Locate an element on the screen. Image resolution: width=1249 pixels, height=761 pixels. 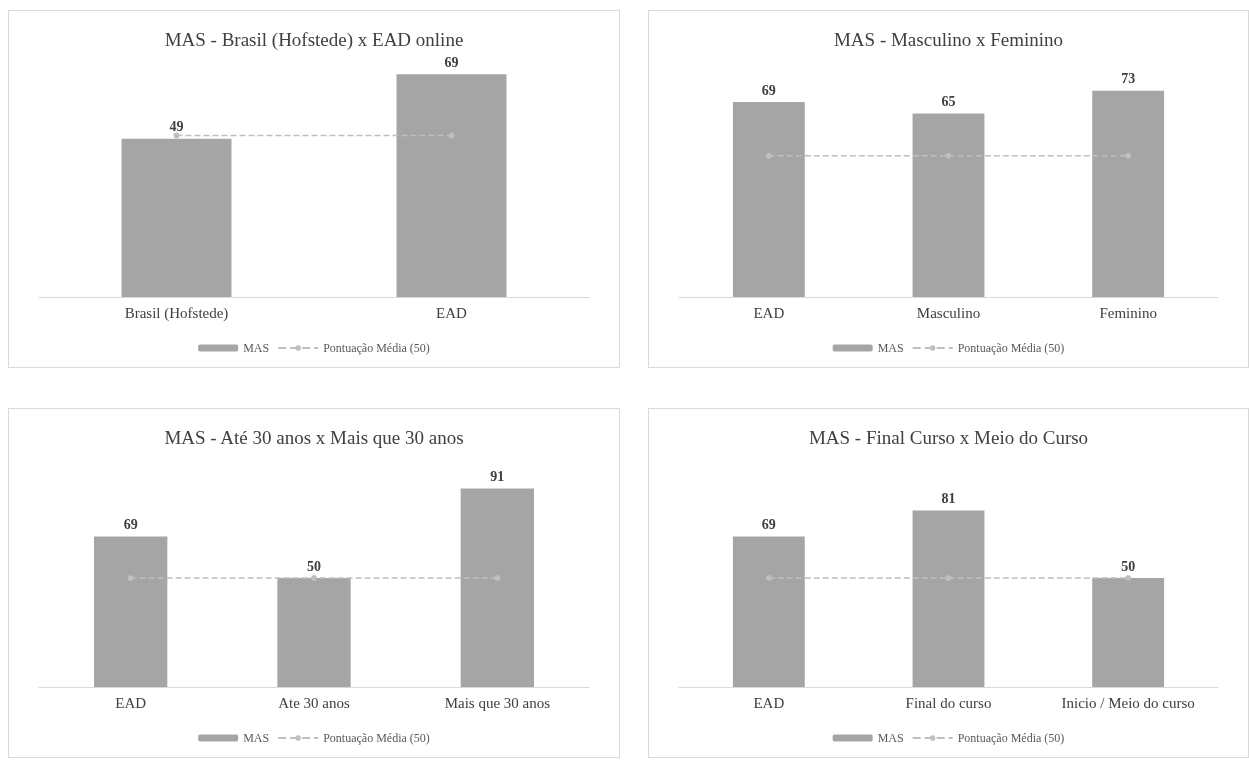
chart-title: MAS - Final Curso x Meio do Curso is located at coordinates (948, 437).